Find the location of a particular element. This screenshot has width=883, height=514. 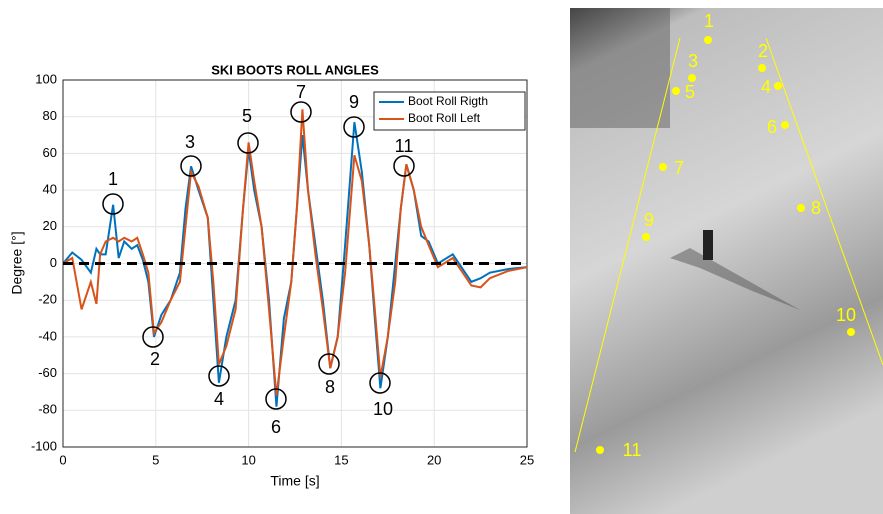

photo-label: 8 is located at coordinates (816, 208).